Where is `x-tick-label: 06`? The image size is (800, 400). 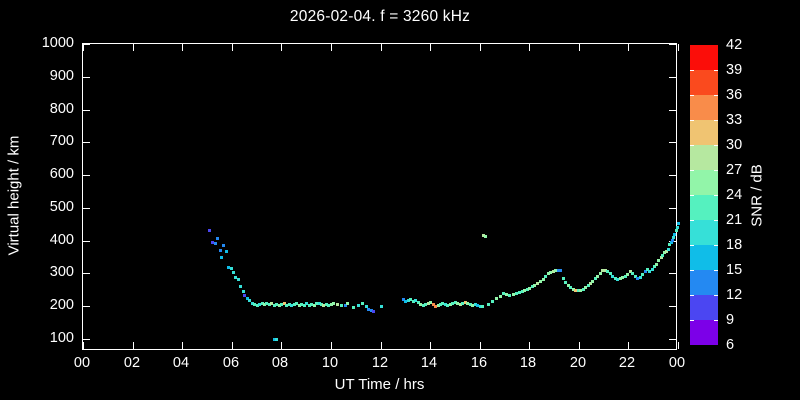 x-tick-label: 06 is located at coordinates (231, 363).